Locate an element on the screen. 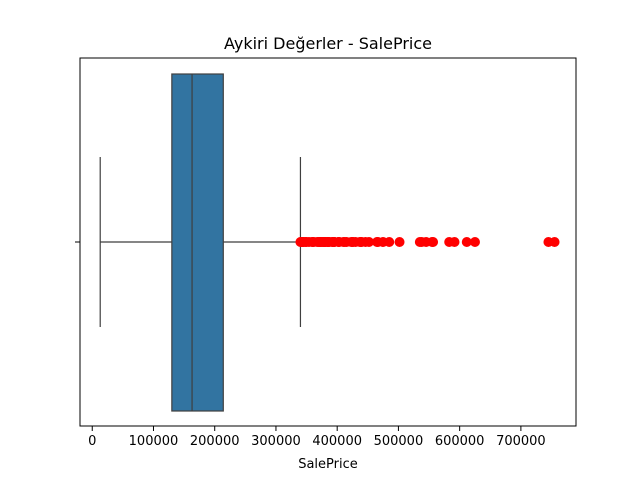  x-tick-label: 300000 is located at coordinates (276, 441).